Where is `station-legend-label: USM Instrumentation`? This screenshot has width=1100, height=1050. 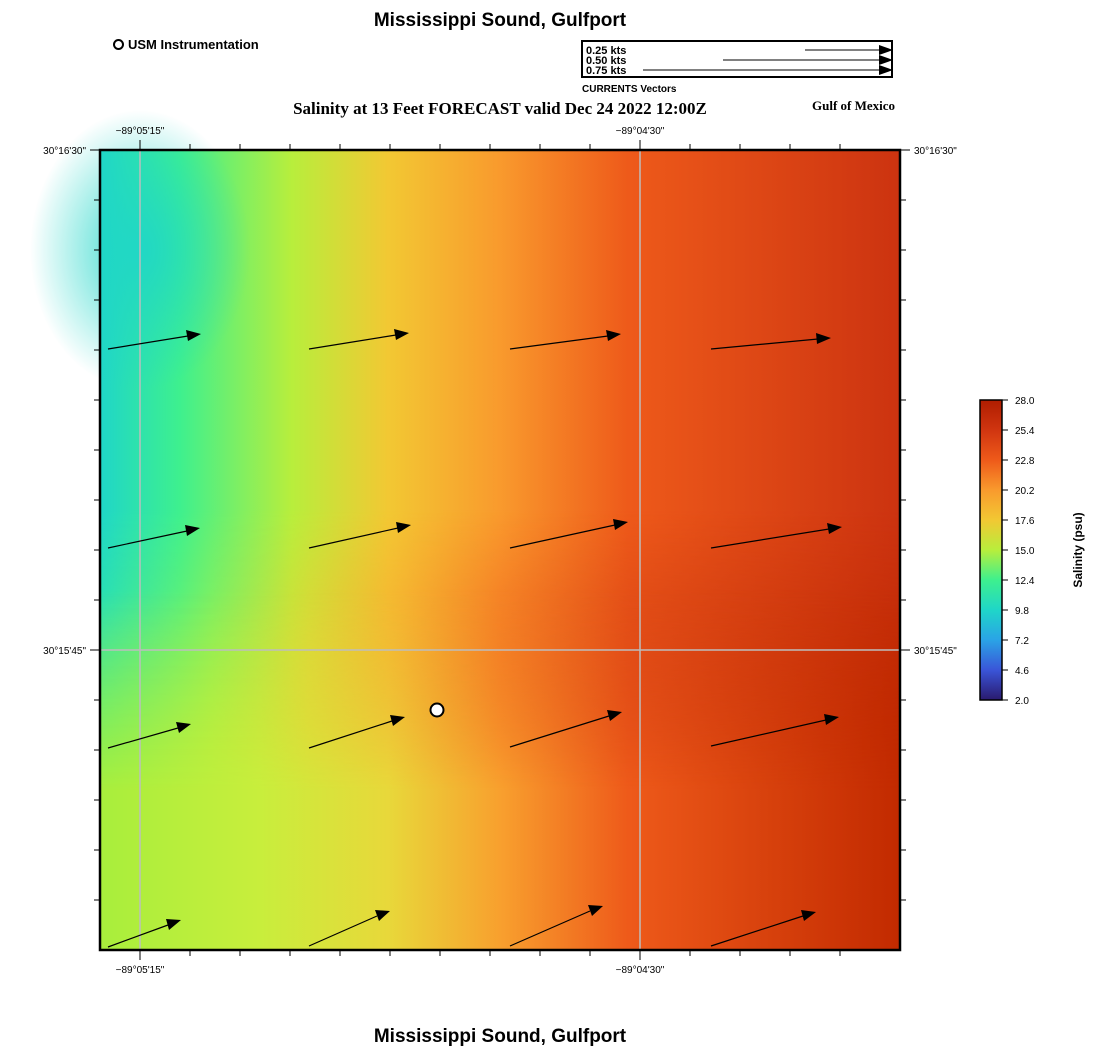
station-legend-label: USM Instrumentation is located at coordinates (193, 44).